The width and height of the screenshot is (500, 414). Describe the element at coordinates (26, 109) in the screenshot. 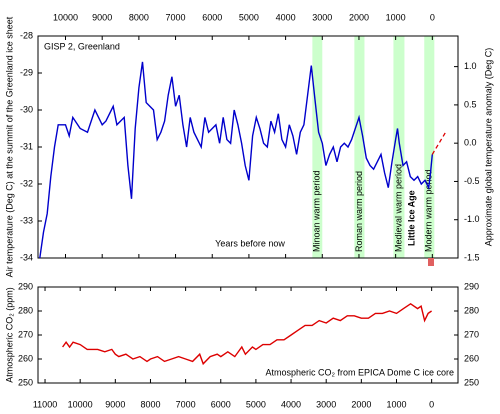

I see `y-tick-label: -30` at that location.